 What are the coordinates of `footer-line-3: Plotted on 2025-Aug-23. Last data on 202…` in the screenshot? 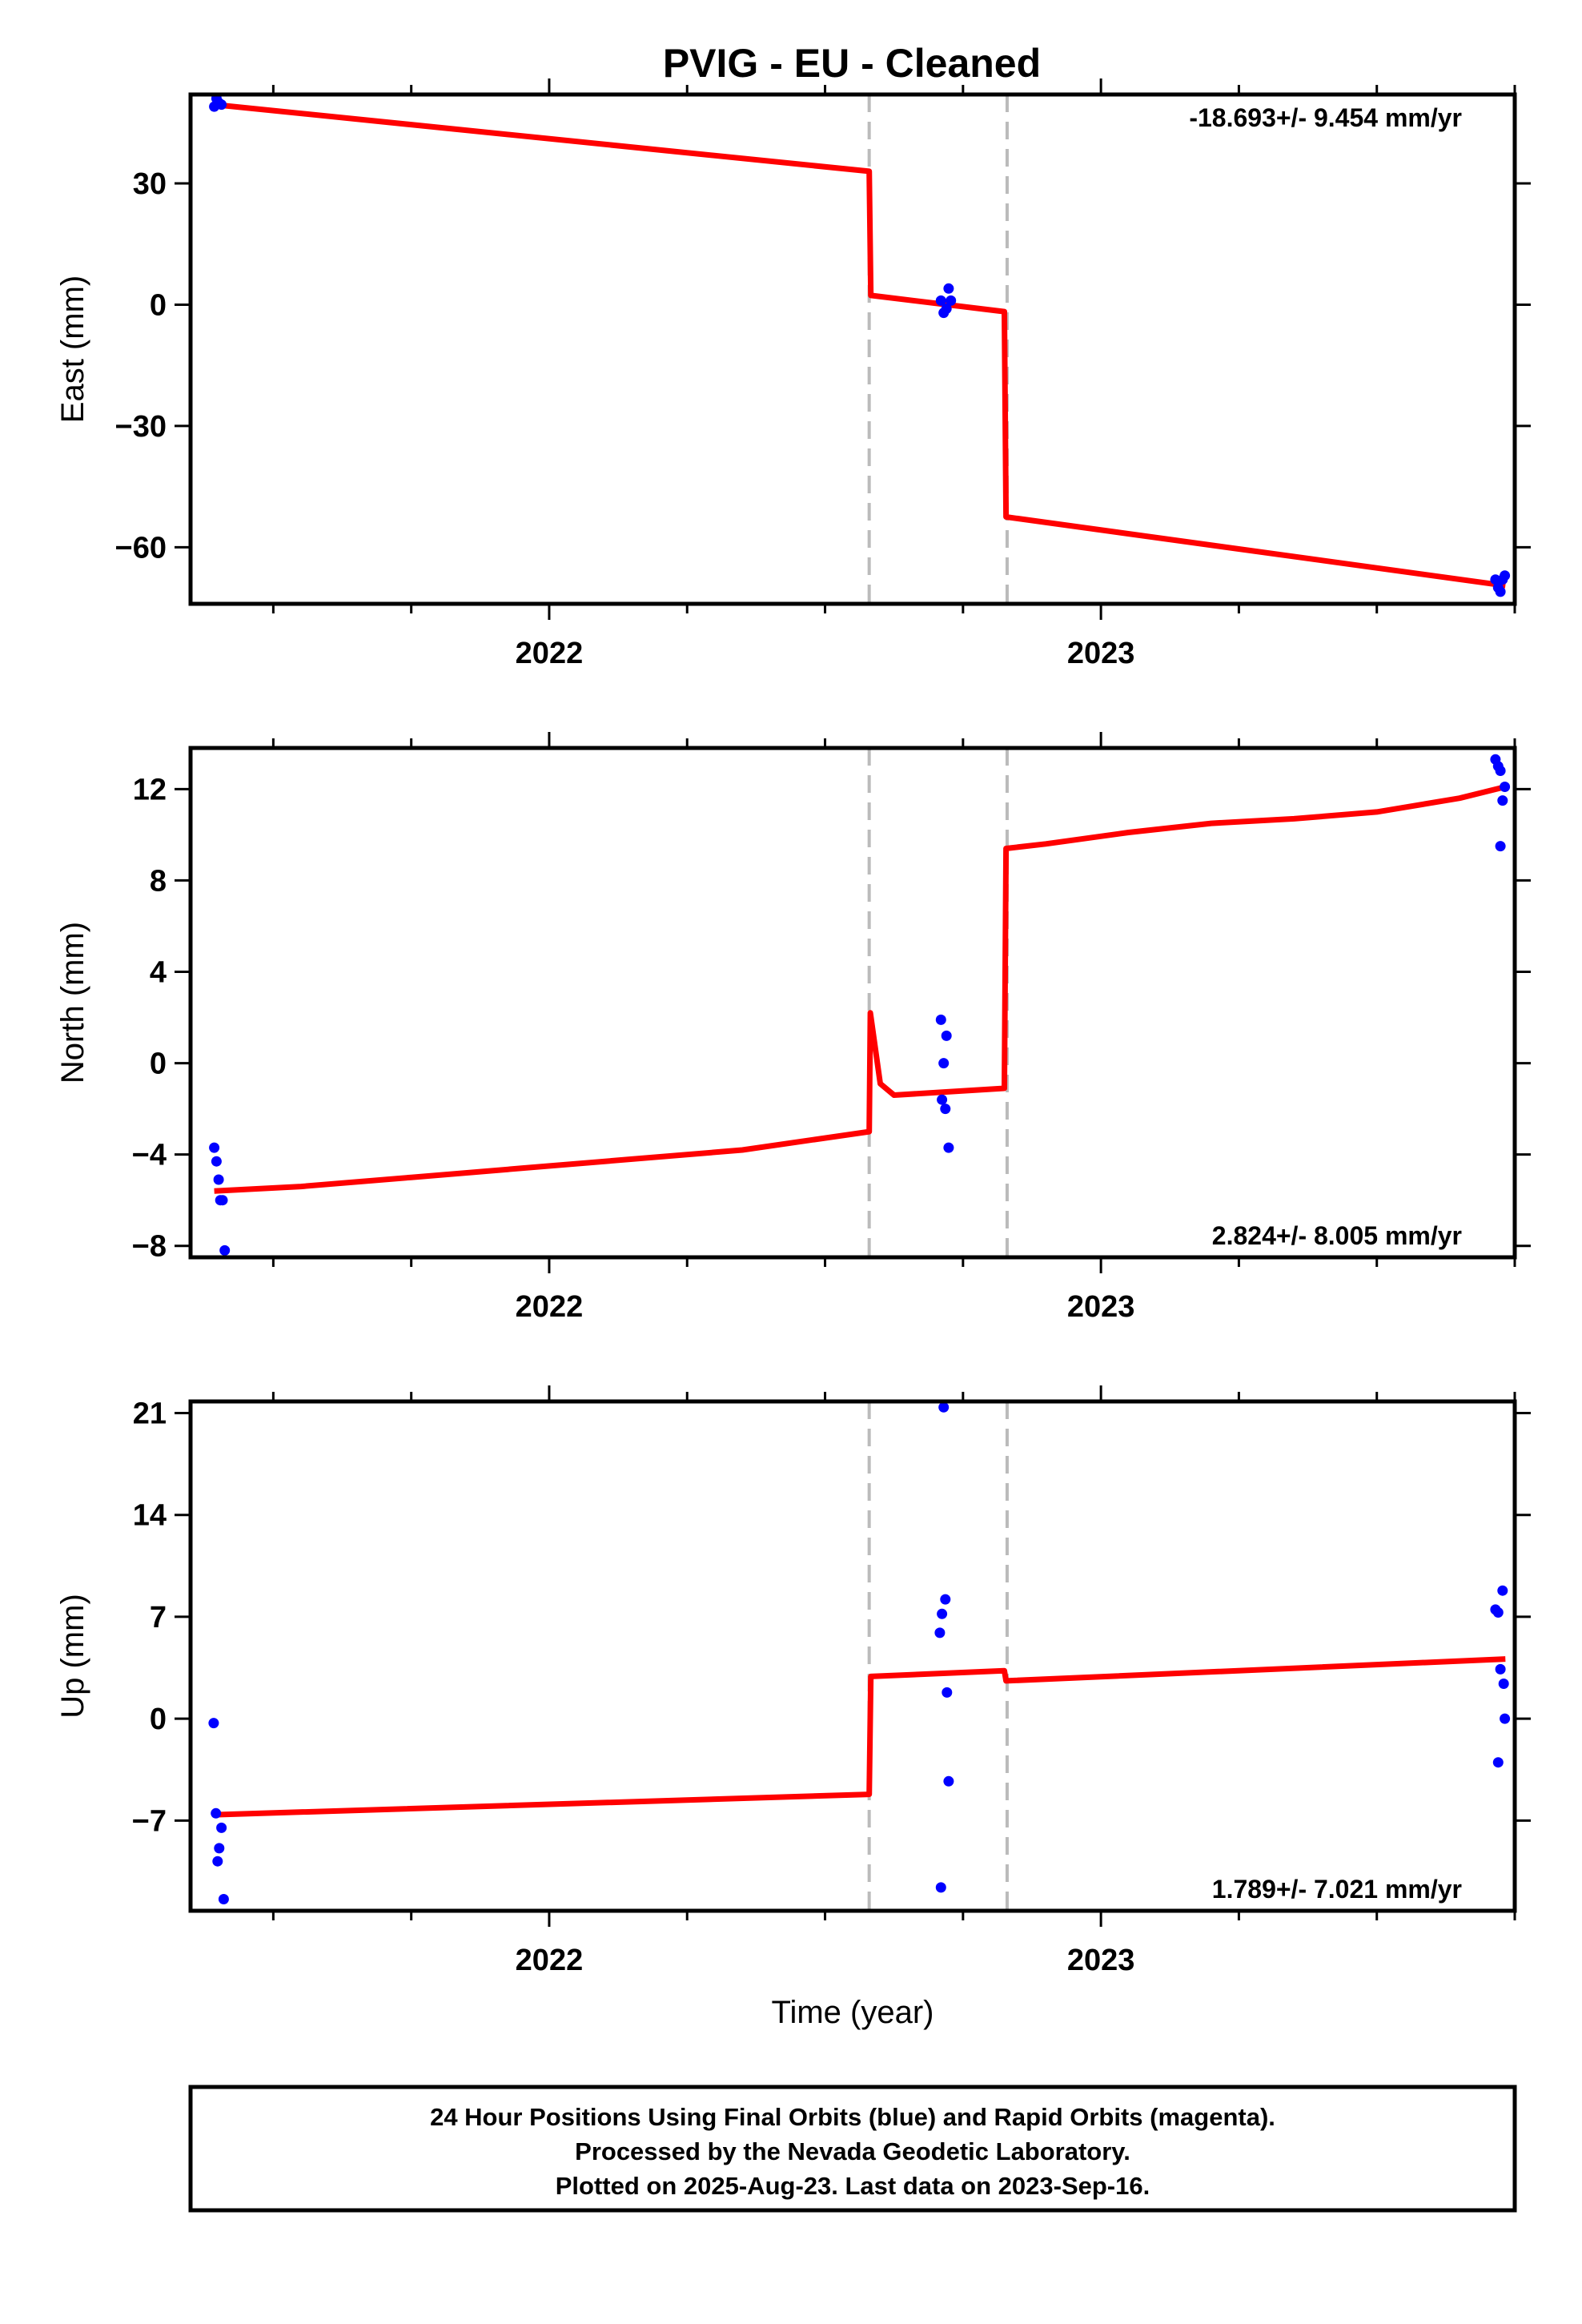 It's located at (853, 2186).